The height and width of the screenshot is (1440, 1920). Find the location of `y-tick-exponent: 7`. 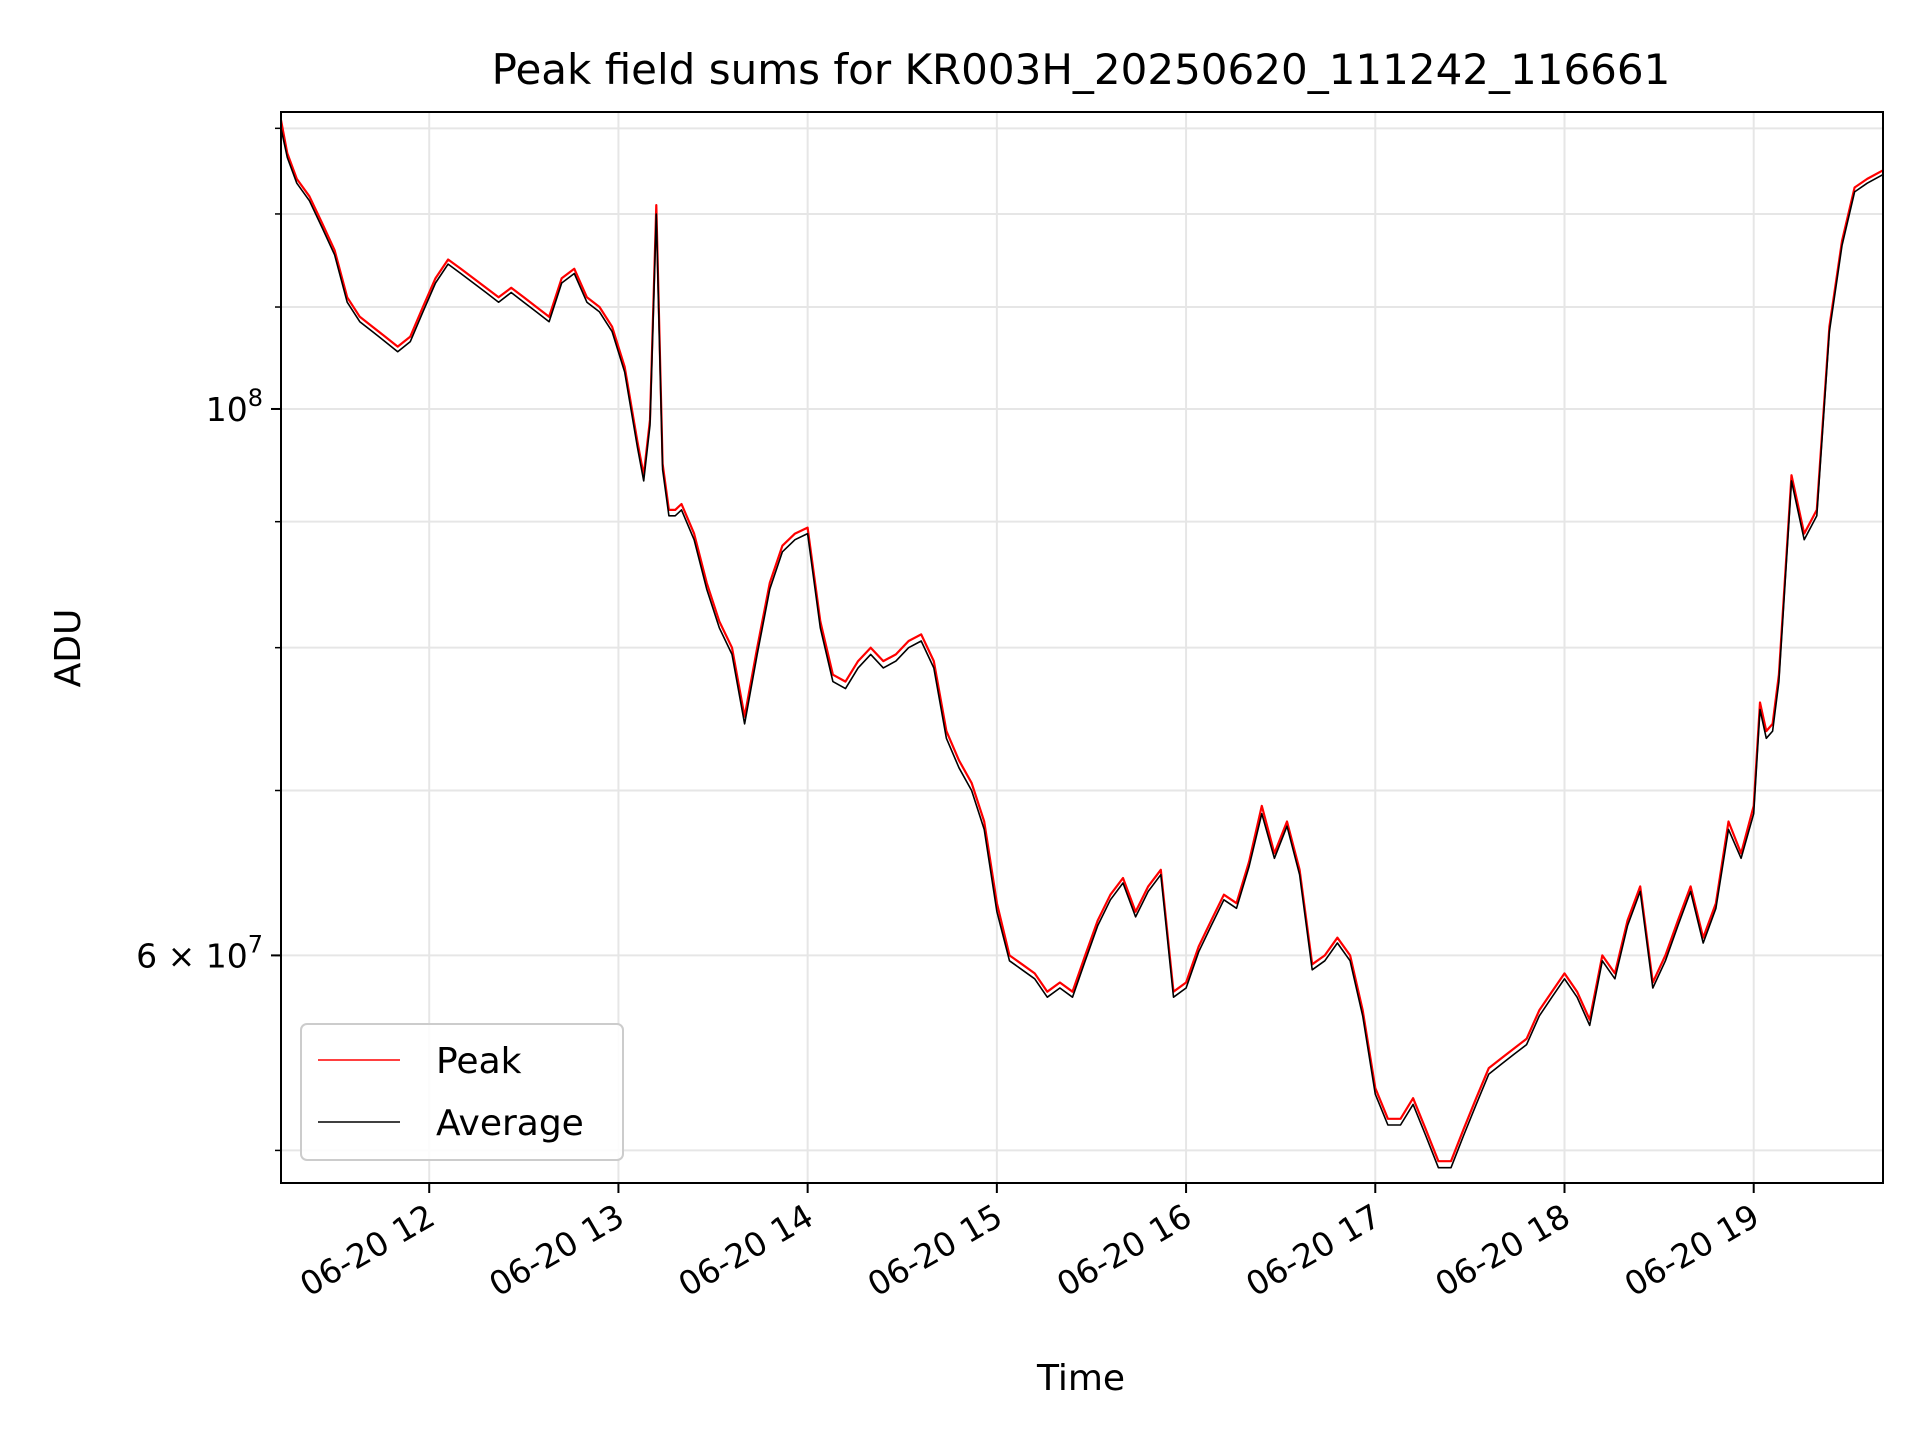

y-tick-exponent: 7 is located at coordinates (255, 944).